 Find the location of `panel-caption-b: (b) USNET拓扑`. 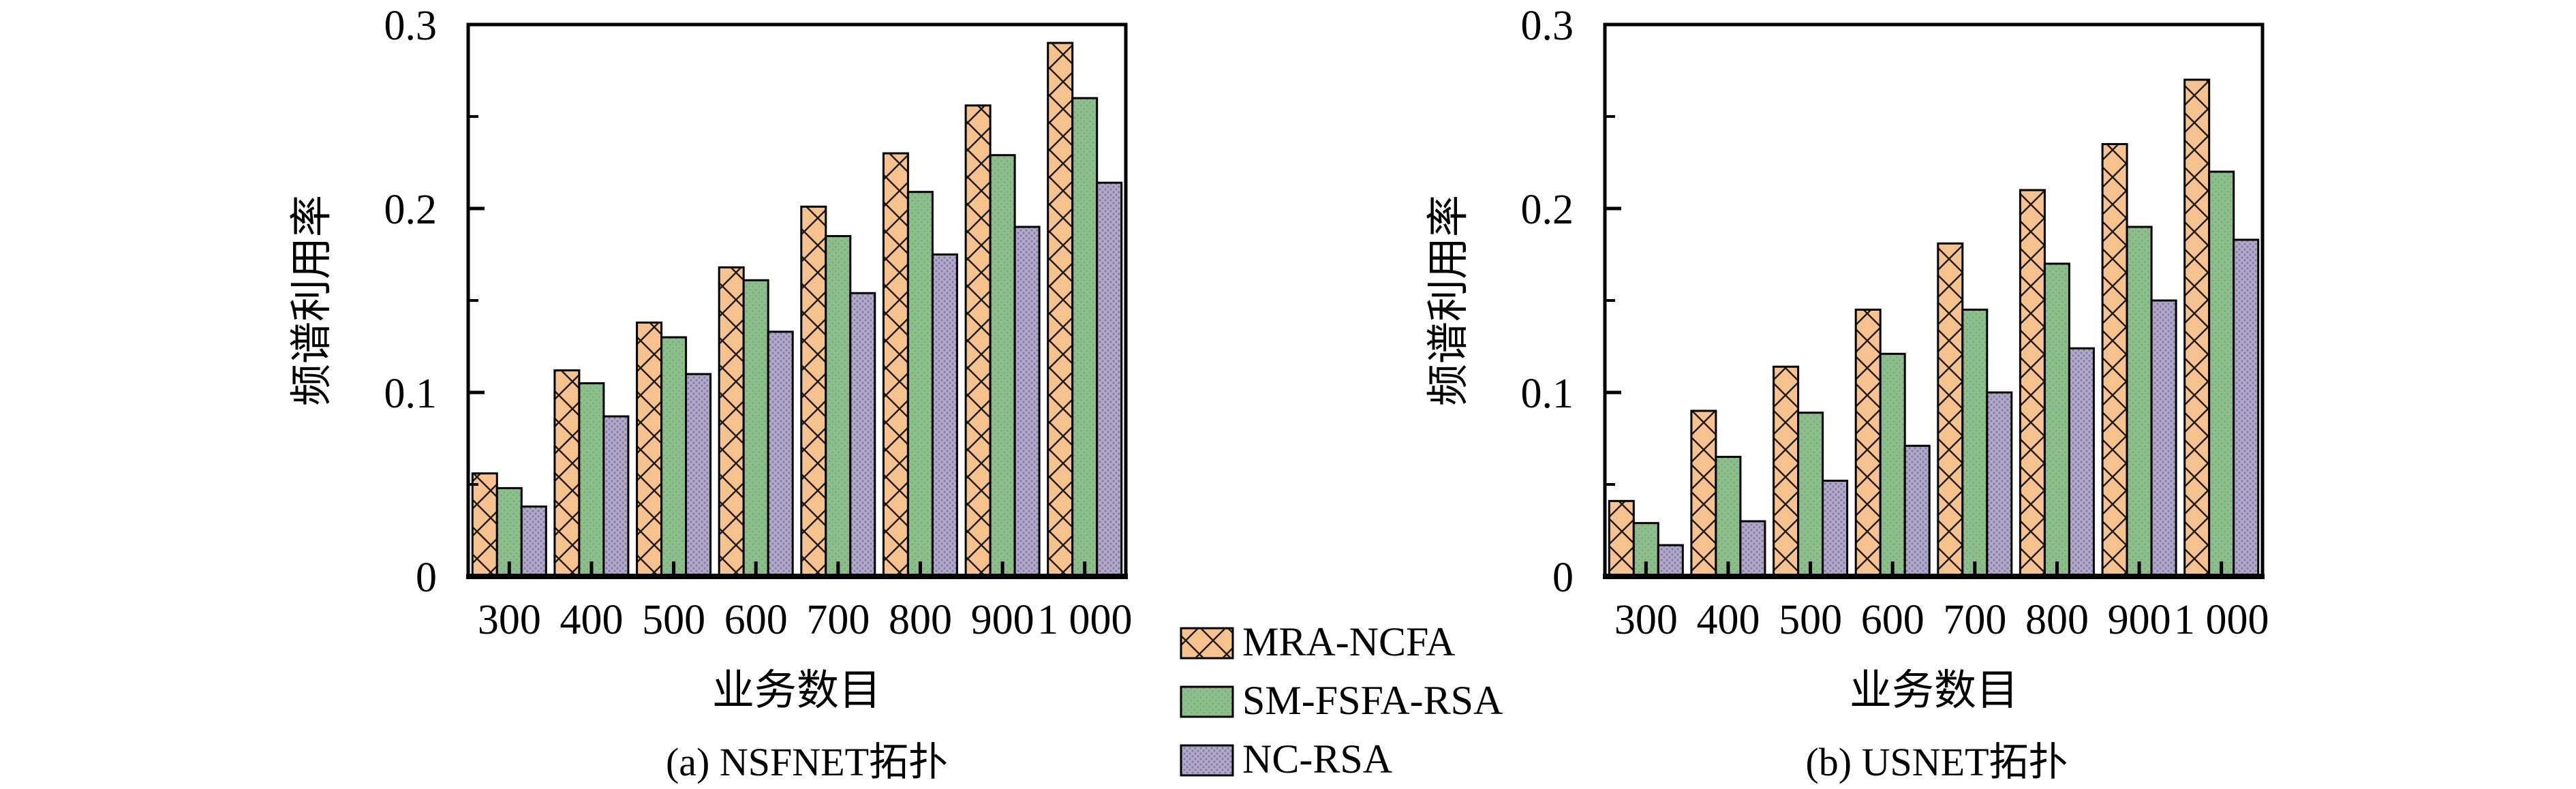

panel-caption-b: (b) USNET拓扑 is located at coordinates (1937, 762).